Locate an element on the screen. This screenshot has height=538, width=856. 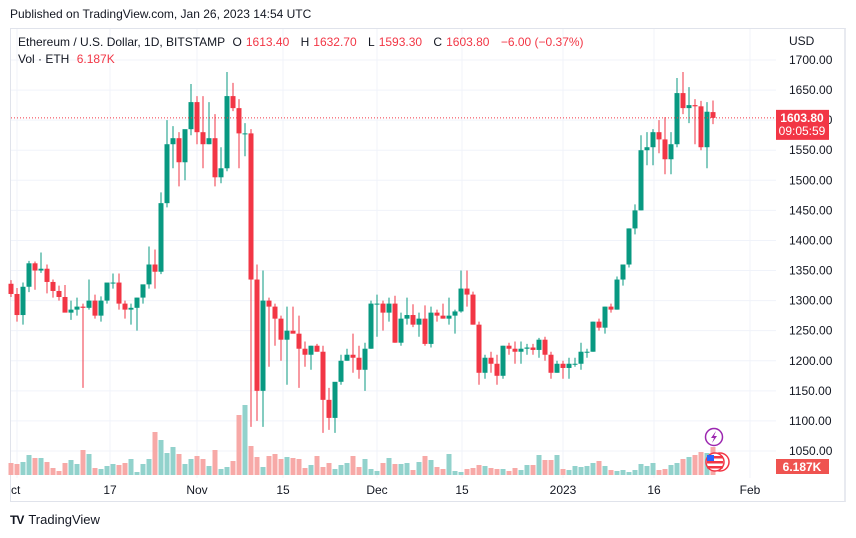
price-tick: 1400.00 is located at coordinates (811, 240).